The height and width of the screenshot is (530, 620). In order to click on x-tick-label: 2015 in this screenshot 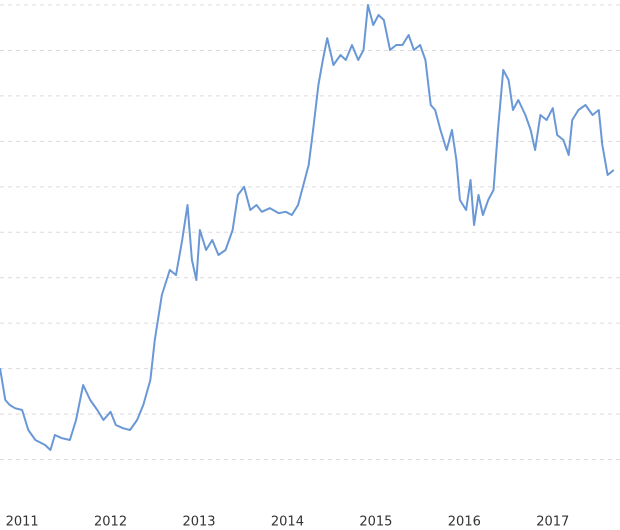, I will do `click(375, 522)`.